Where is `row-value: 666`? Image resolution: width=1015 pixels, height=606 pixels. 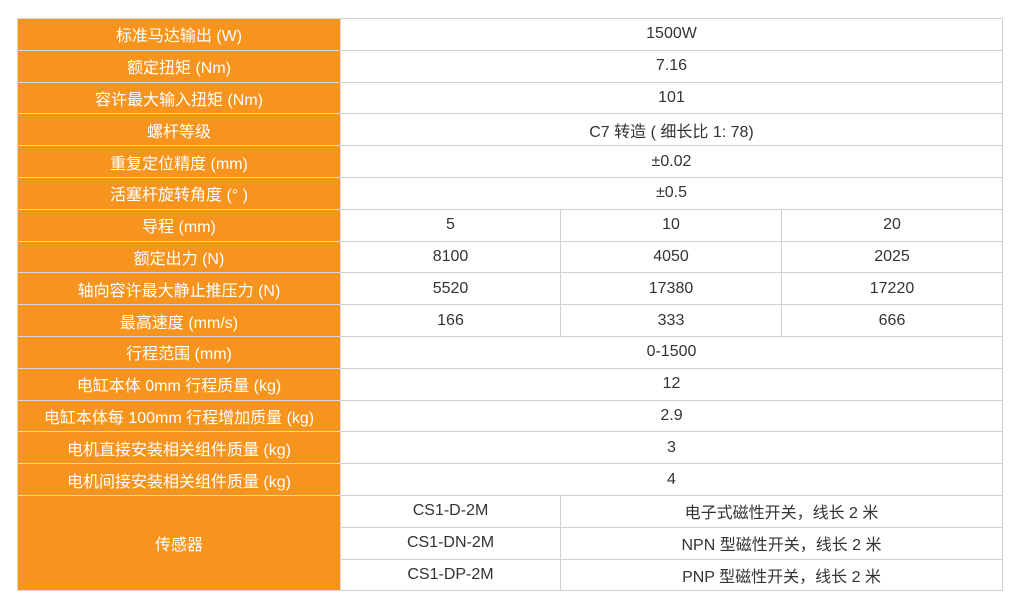 row-value: 666 is located at coordinates (892, 320).